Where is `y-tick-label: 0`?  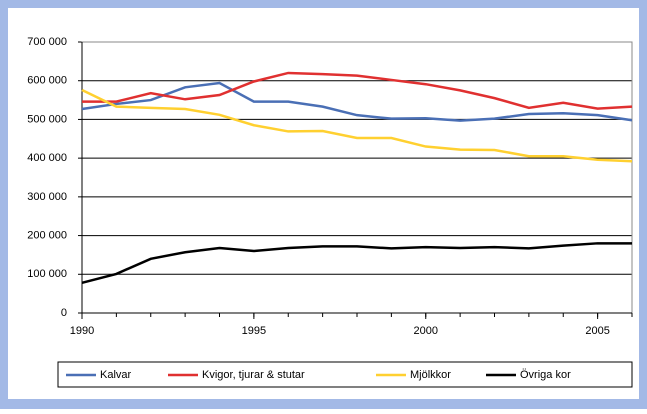
y-tick-label: 0 is located at coordinates (64, 313).